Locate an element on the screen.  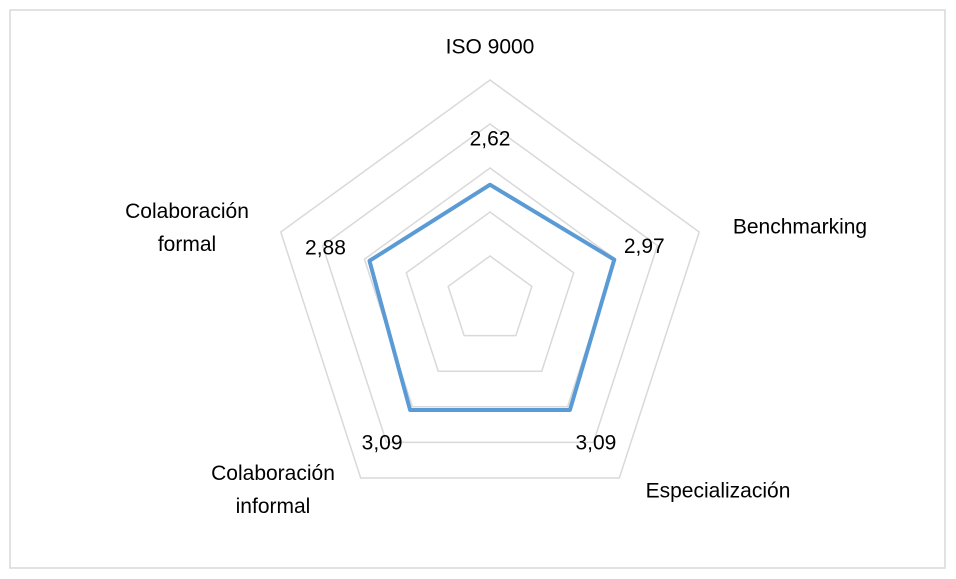
axis-label: Benchmarking is located at coordinates (800, 227).